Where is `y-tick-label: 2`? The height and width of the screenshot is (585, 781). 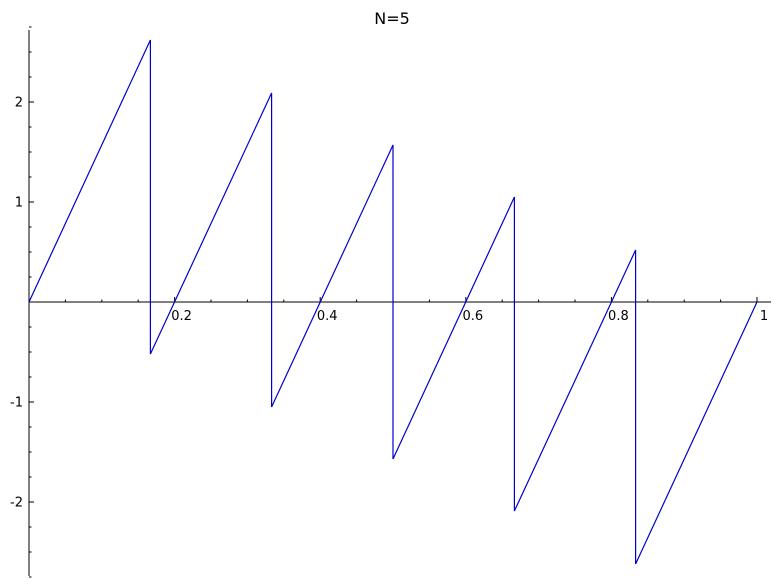 y-tick-label: 2 is located at coordinates (19, 103).